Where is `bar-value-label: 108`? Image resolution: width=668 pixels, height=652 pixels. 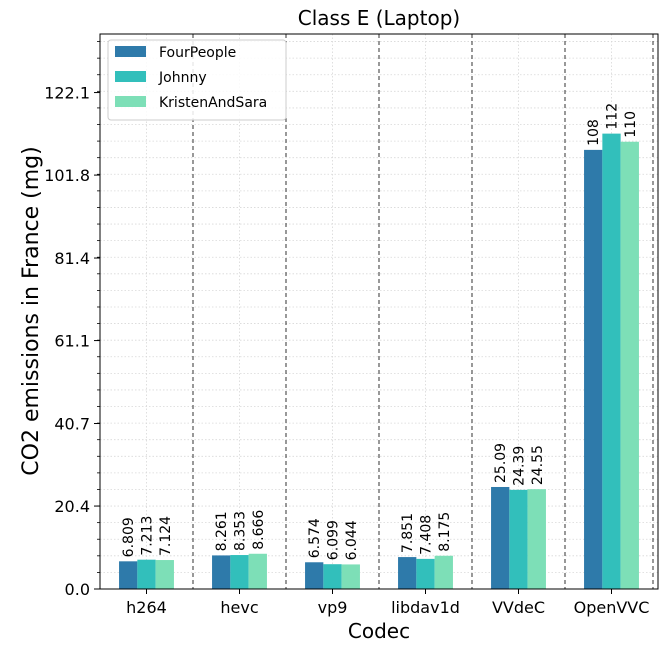
bar-value-label: 108 is located at coordinates (594, 132).